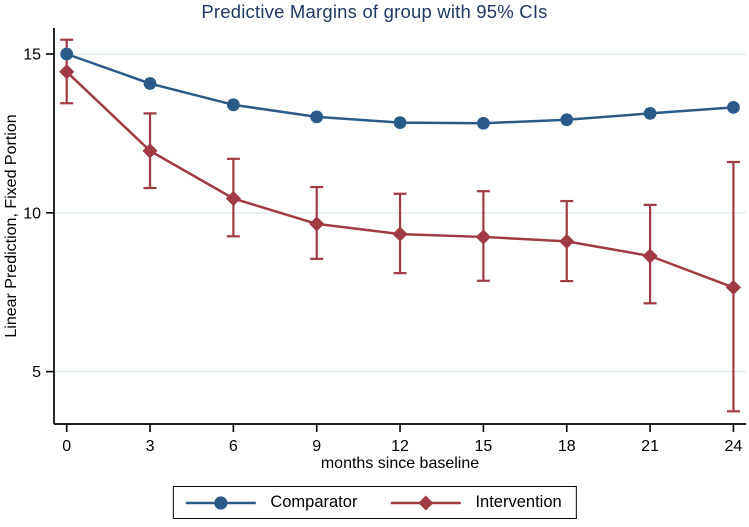  Describe the element at coordinates (400, 446) in the screenshot. I see `x-tick-label: 12` at that location.